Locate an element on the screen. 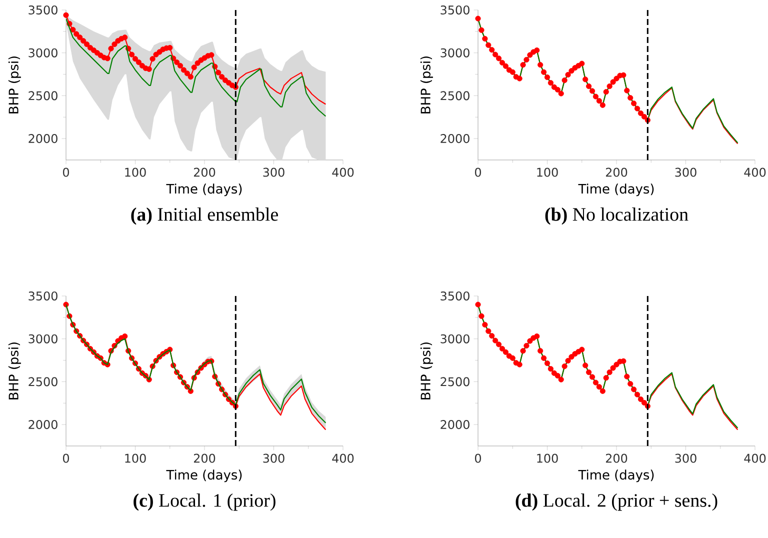 Image resolution: width=768 pixels, height=538 pixels. text: (a) Initial ensemble is located at coordinates (204, 216).